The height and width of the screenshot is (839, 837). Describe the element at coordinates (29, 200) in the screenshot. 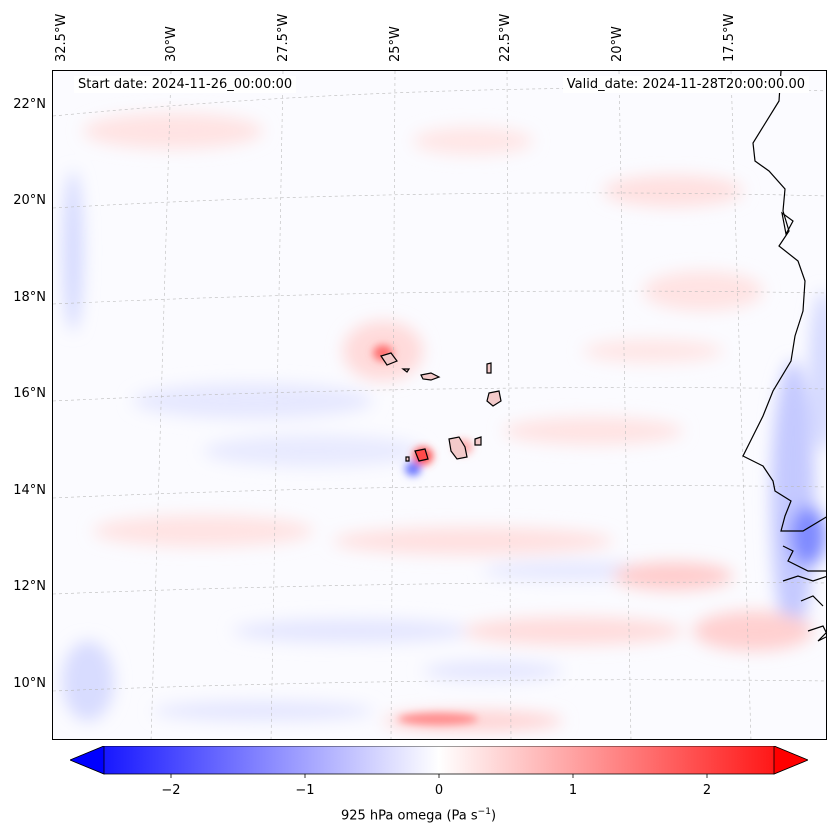

I see `lat-label-20n: 20°N` at that location.